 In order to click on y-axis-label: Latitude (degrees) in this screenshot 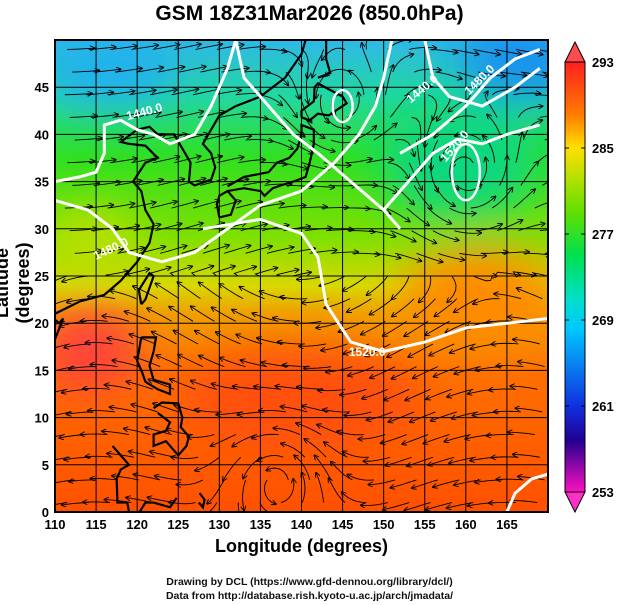, I will do `click(16, 283)`.